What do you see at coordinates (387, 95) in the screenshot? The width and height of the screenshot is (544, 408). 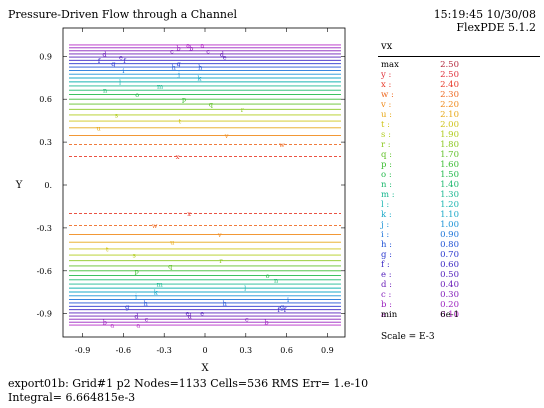 I see `legend-entry-key: w :` at bounding box center [387, 95].